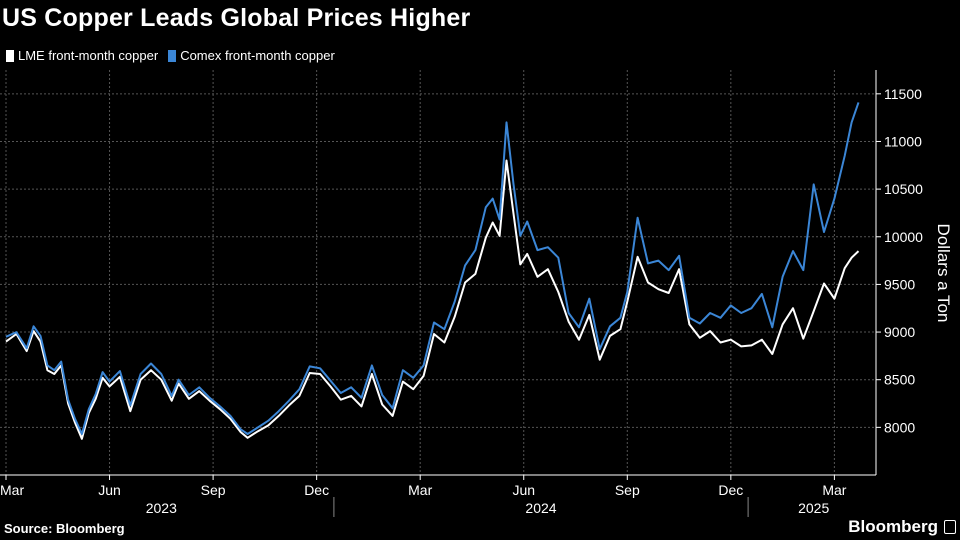  What do you see at coordinates (950, 527) in the screenshot?
I see `menu-icon` at bounding box center [950, 527].